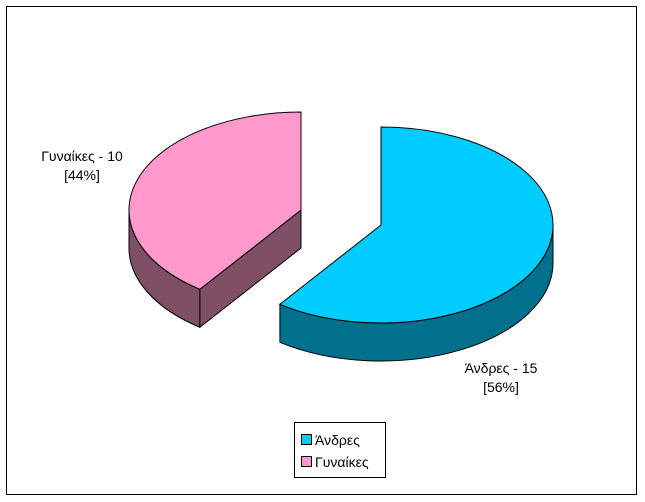 The width and height of the screenshot is (645, 502). I want to click on data-label-women-line1: Γυναίκες - 10, so click(82, 156).